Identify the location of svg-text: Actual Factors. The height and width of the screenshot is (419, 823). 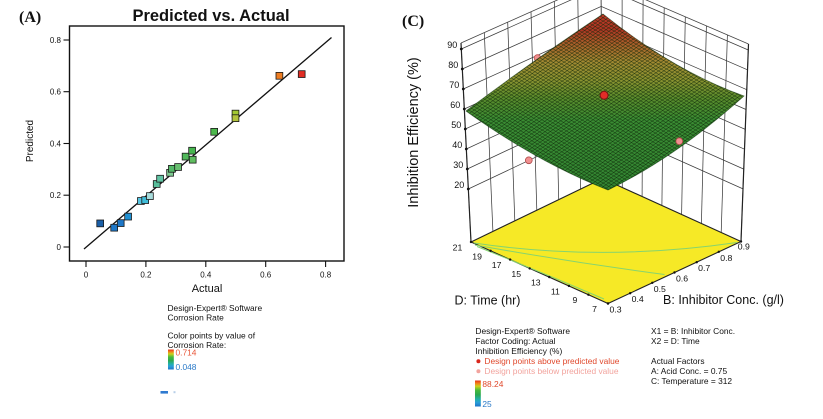
(678, 361).